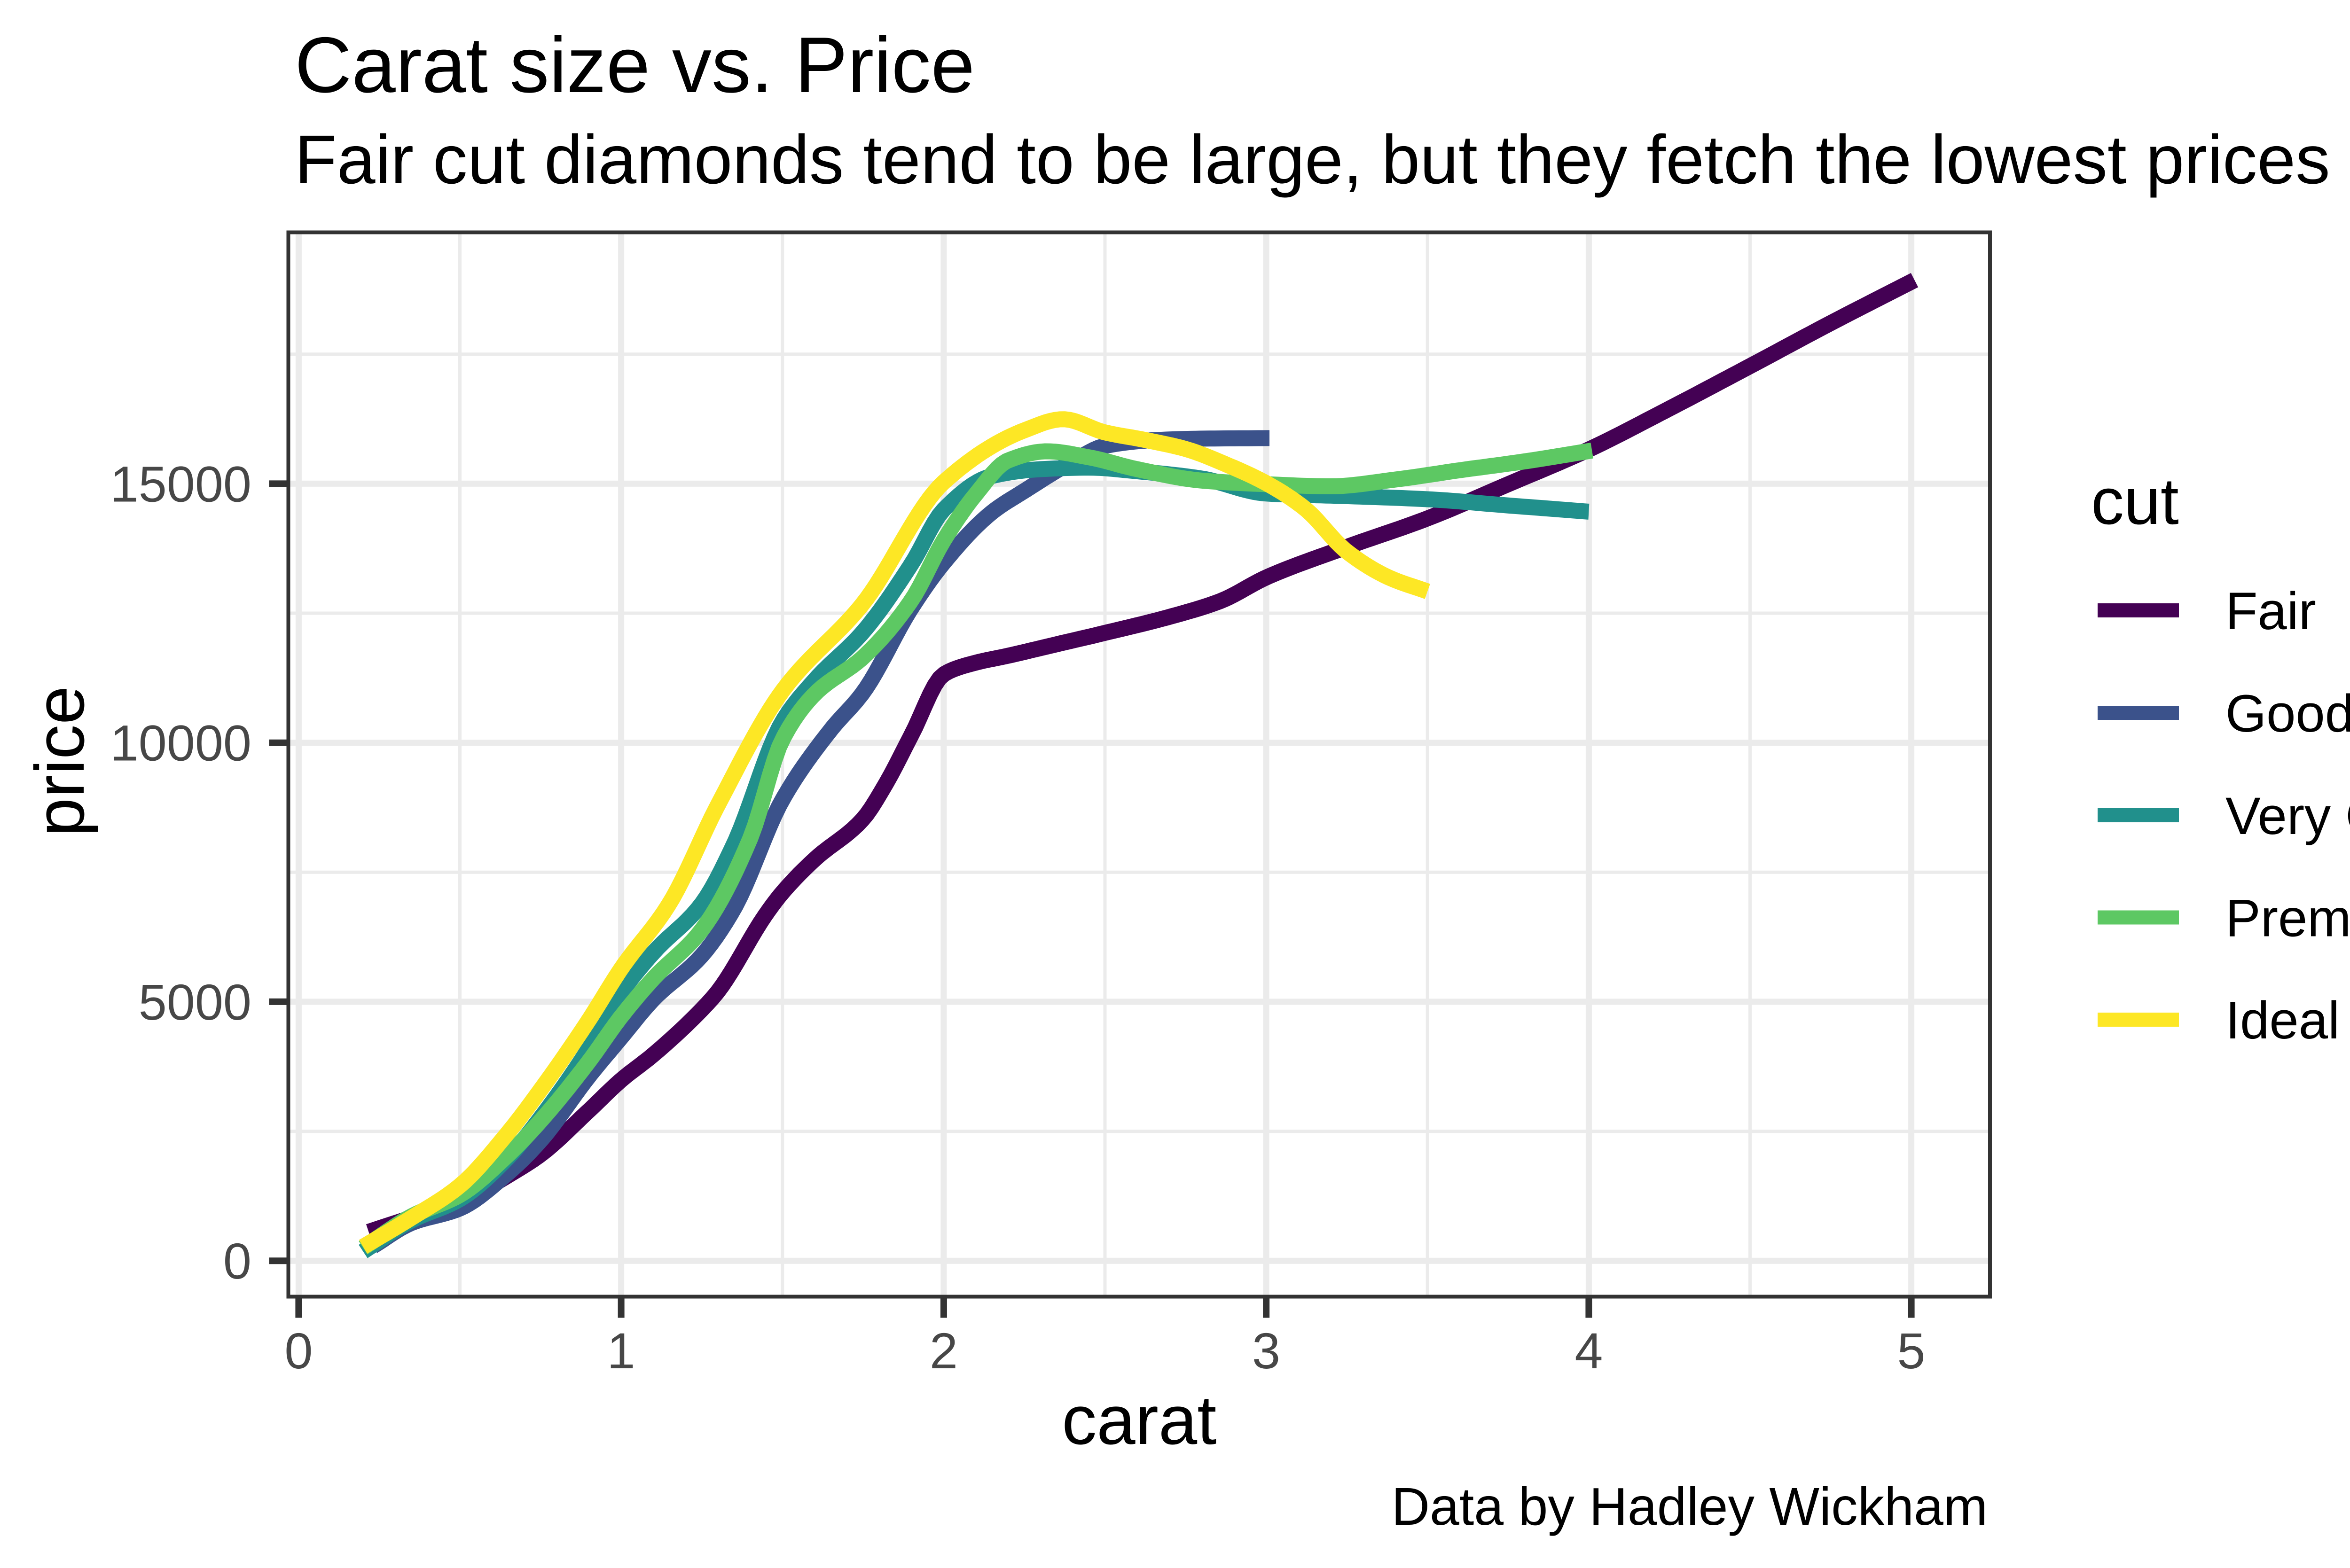 This screenshot has width=2350, height=1568. I want to click on svg-text: cut, so click(2135, 501).